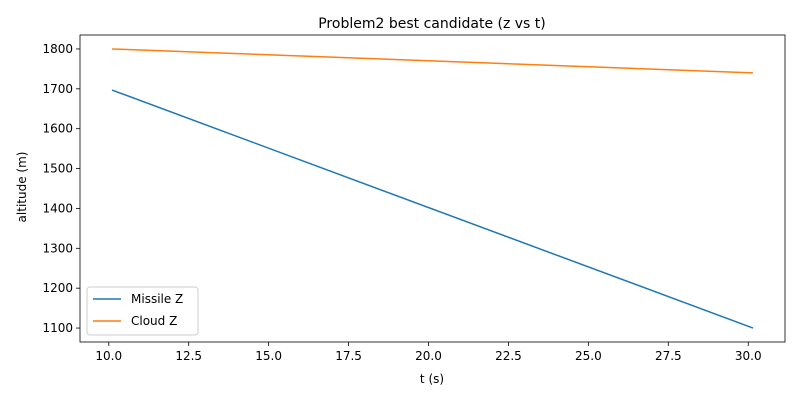 The height and width of the screenshot is (400, 800). What do you see at coordinates (57, 248) in the screenshot?
I see `y-tick-label: 1300` at bounding box center [57, 248].